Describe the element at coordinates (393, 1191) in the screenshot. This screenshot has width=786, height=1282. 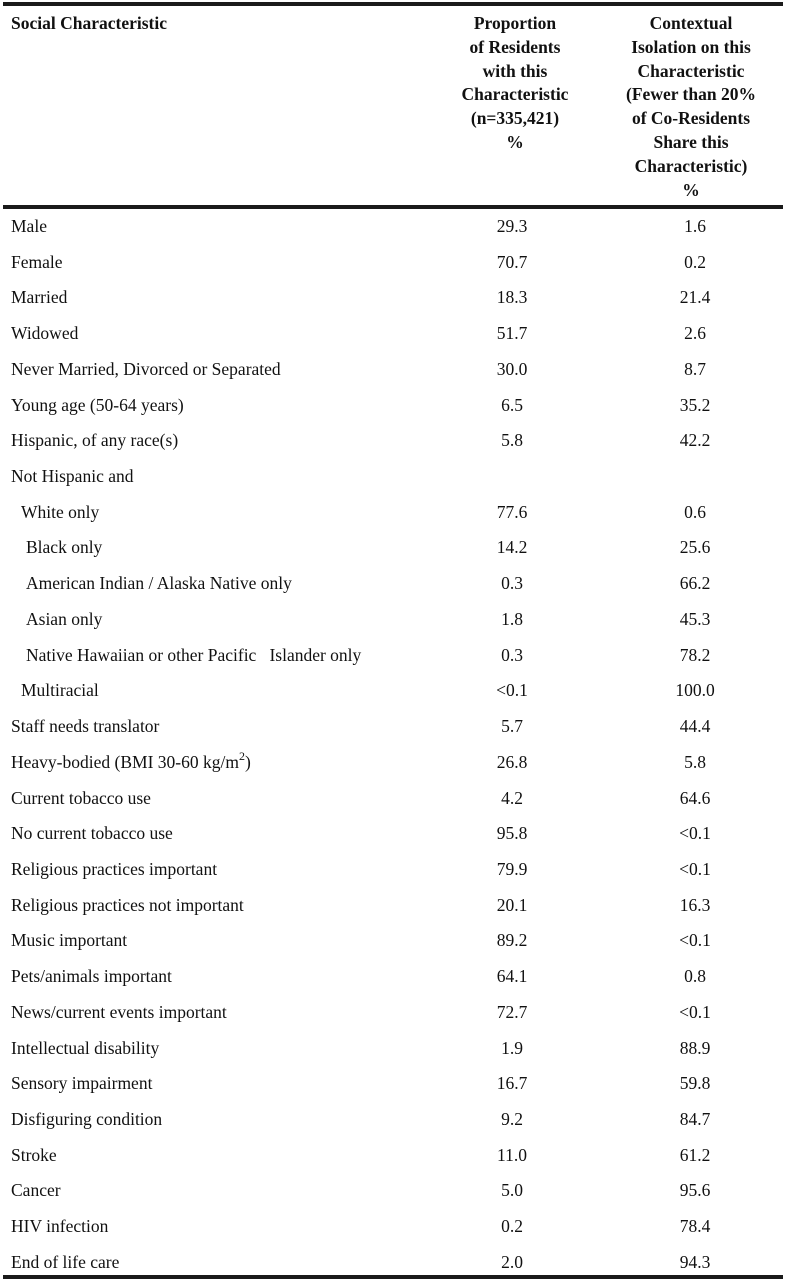
I see `table-row: Cancer 5.0 95.6` at that location.